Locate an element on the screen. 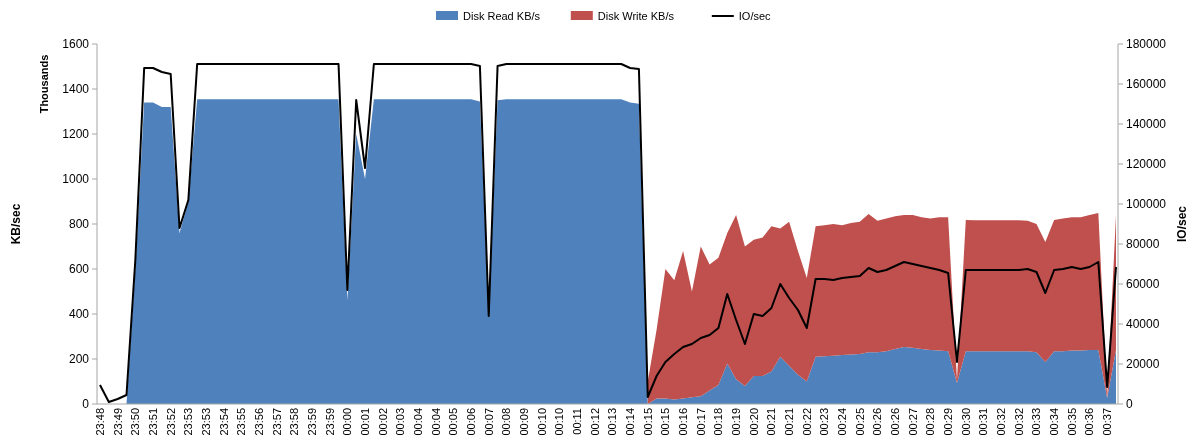 This screenshot has width=1200, height=447. x-tick-label: 23:51 is located at coordinates (153, 422).